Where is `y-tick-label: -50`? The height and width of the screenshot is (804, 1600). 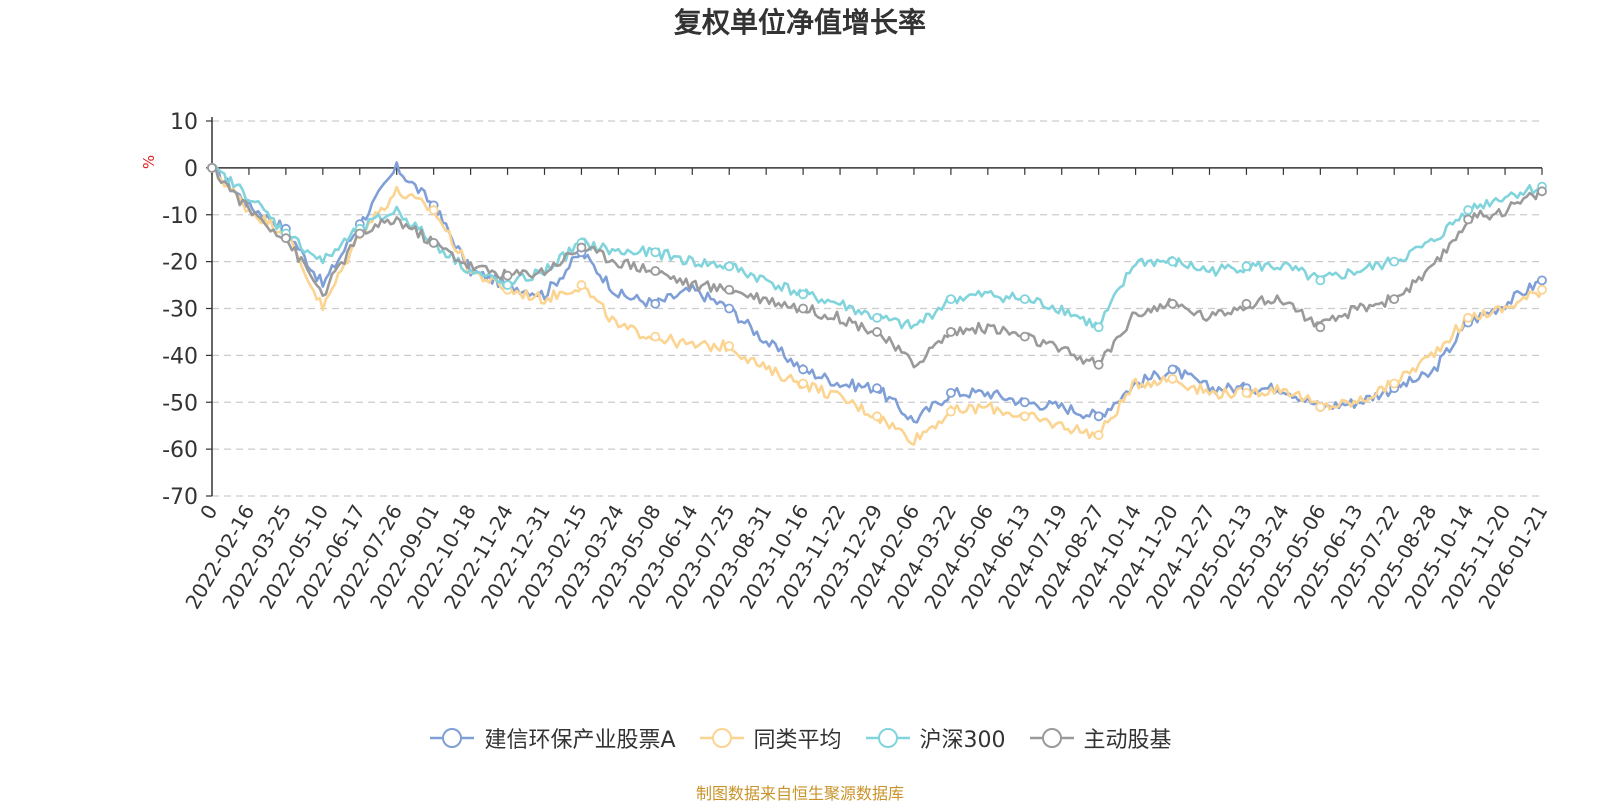
y-tick-label: -50 is located at coordinates (180, 403).